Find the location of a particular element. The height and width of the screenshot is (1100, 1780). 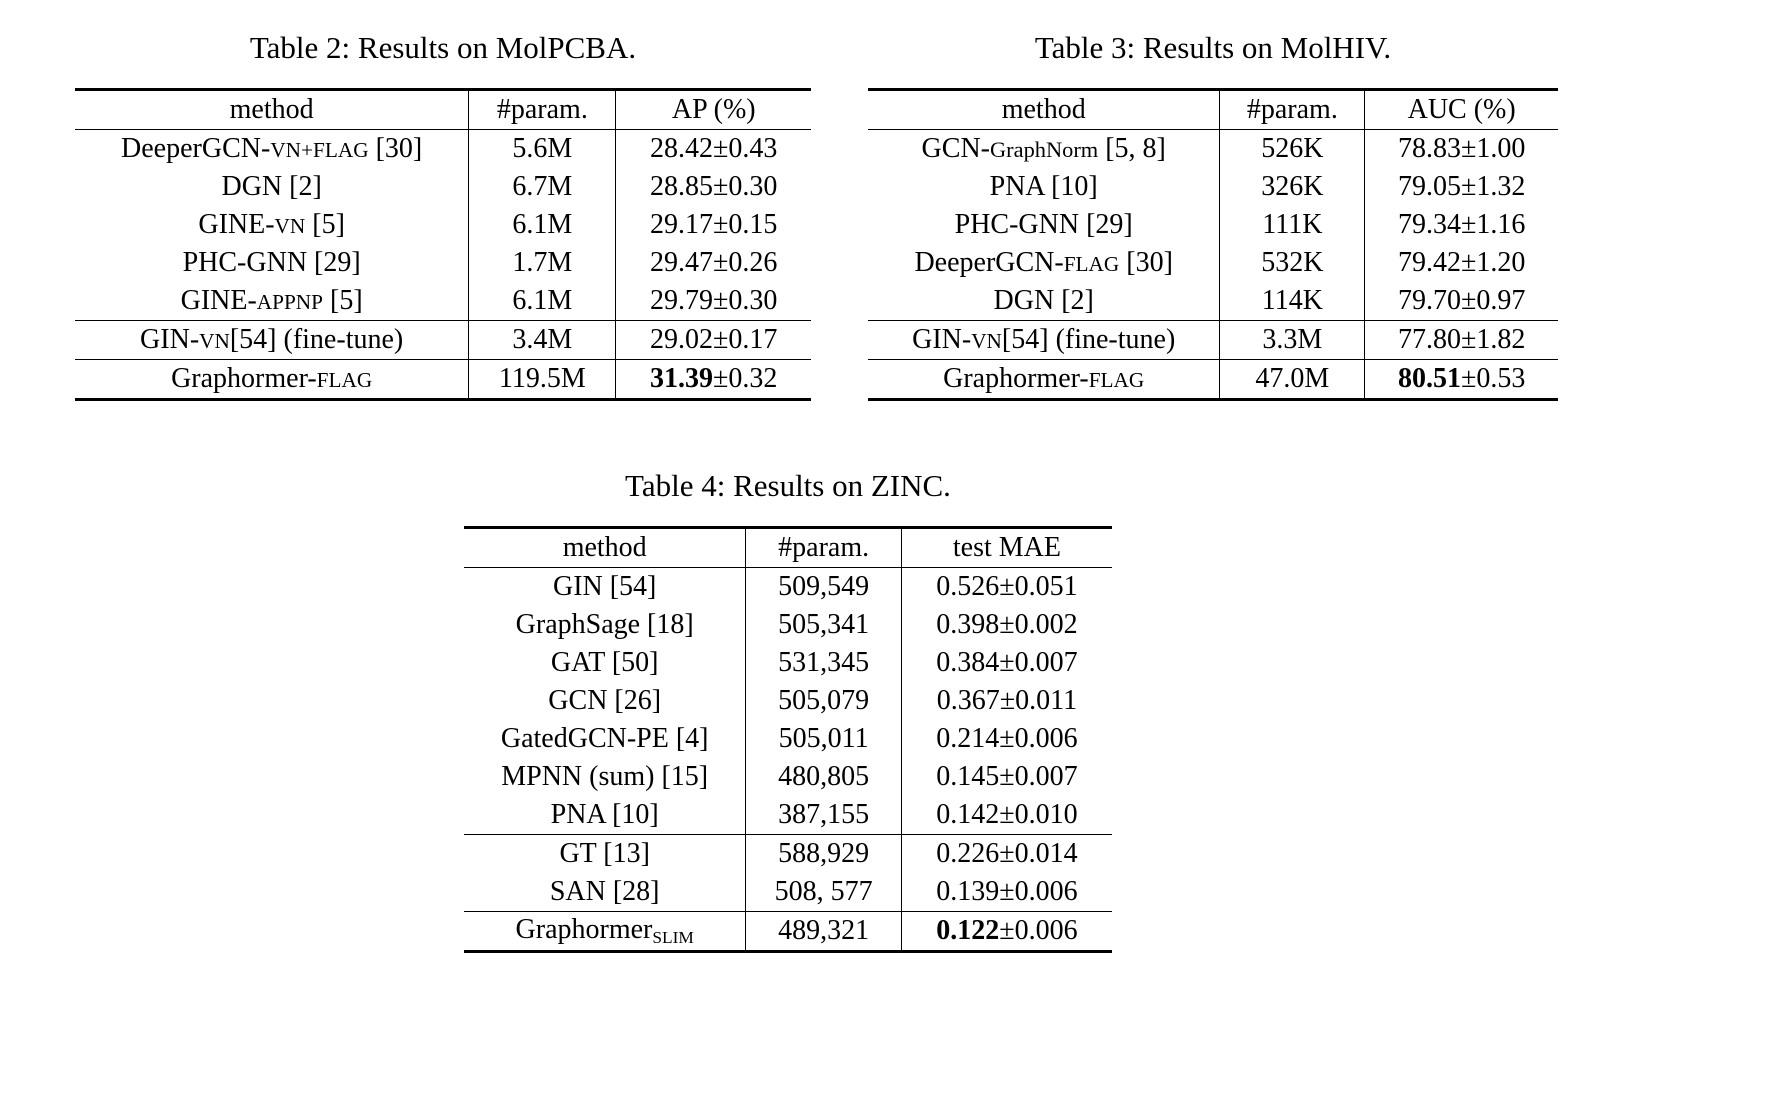

method-segment: PNA [10] is located at coordinates (604, 814).